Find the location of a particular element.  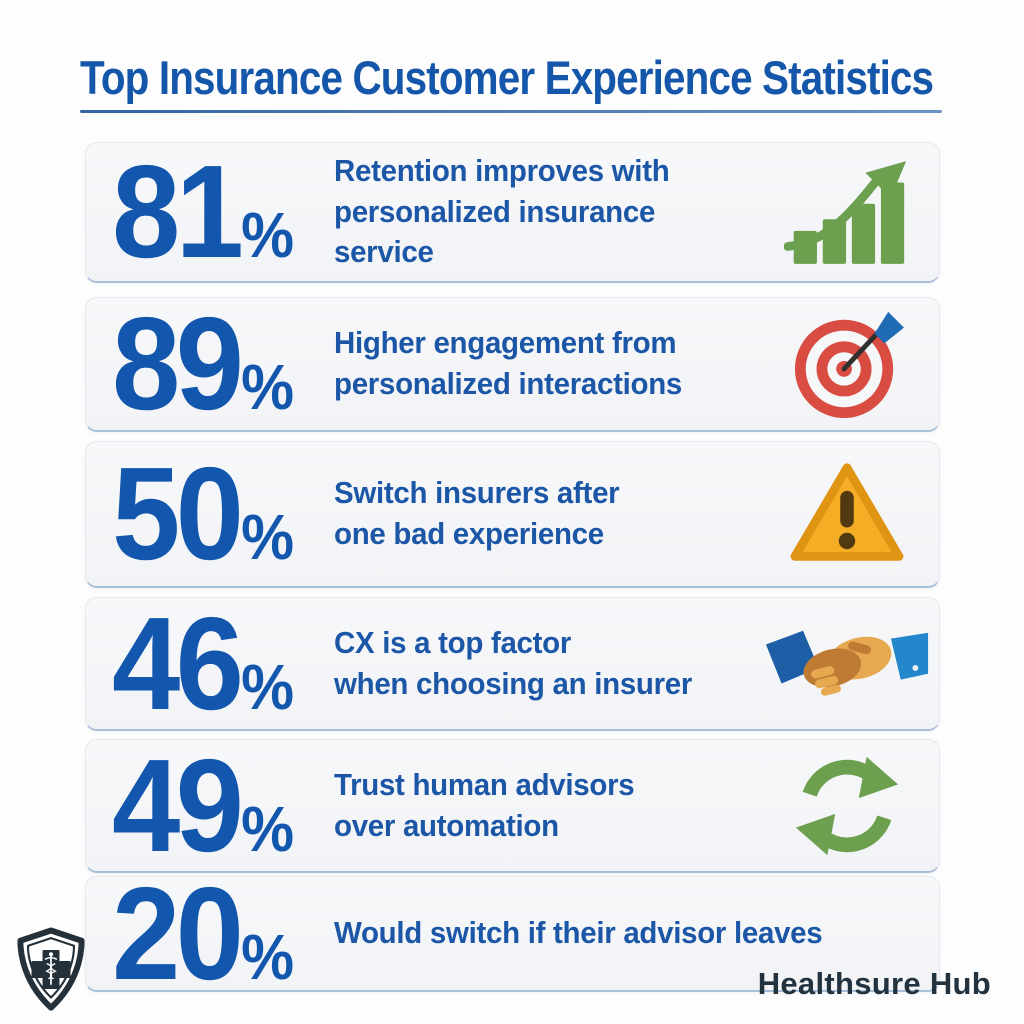

stat-description: Switch insurers after one bad experience is located at coordinates (477, 513).